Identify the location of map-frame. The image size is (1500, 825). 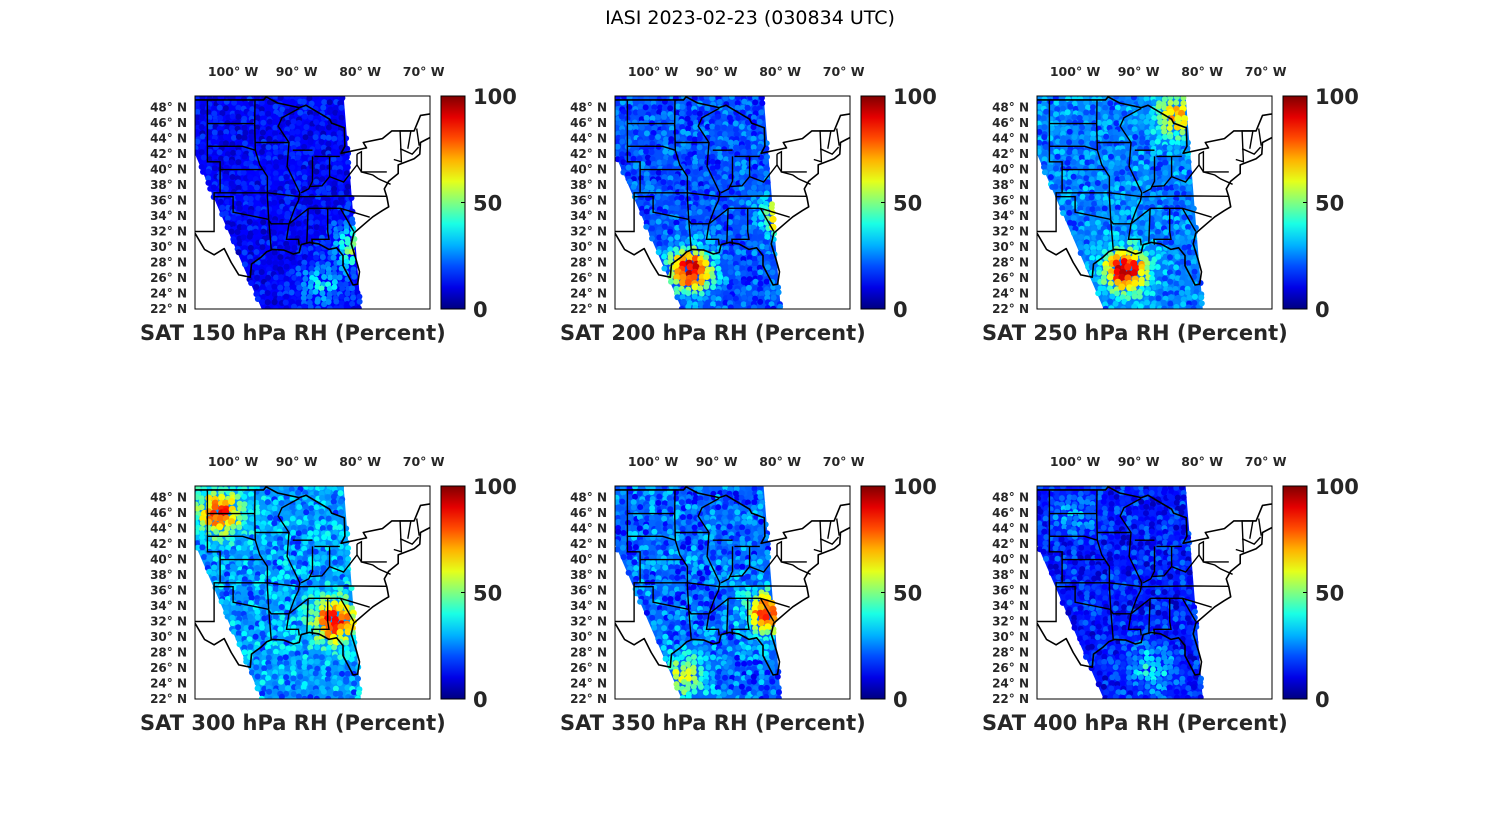
(312, 202).